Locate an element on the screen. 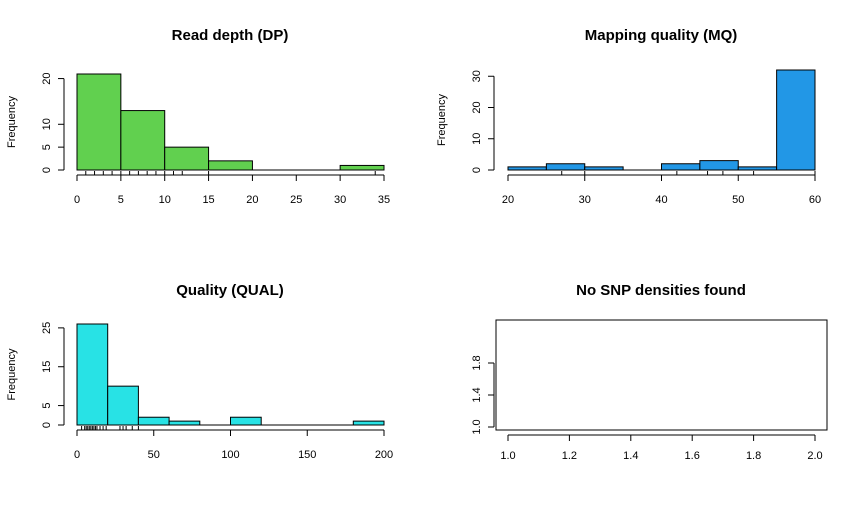 This screenshot has height=510, width=861. panel-0-y-tick-label-3: 20 is located at coordinates (47, 78).